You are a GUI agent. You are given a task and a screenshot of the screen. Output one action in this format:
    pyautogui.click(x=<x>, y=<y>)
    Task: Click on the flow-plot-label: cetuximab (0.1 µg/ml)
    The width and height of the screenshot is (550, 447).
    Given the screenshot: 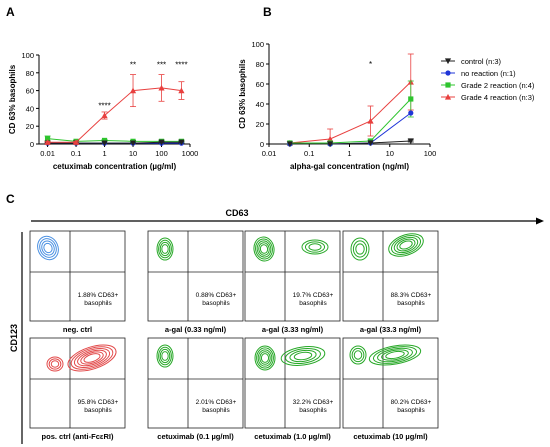 What is the action you would take?
    pyautogui.click(x=195, y=436)
    